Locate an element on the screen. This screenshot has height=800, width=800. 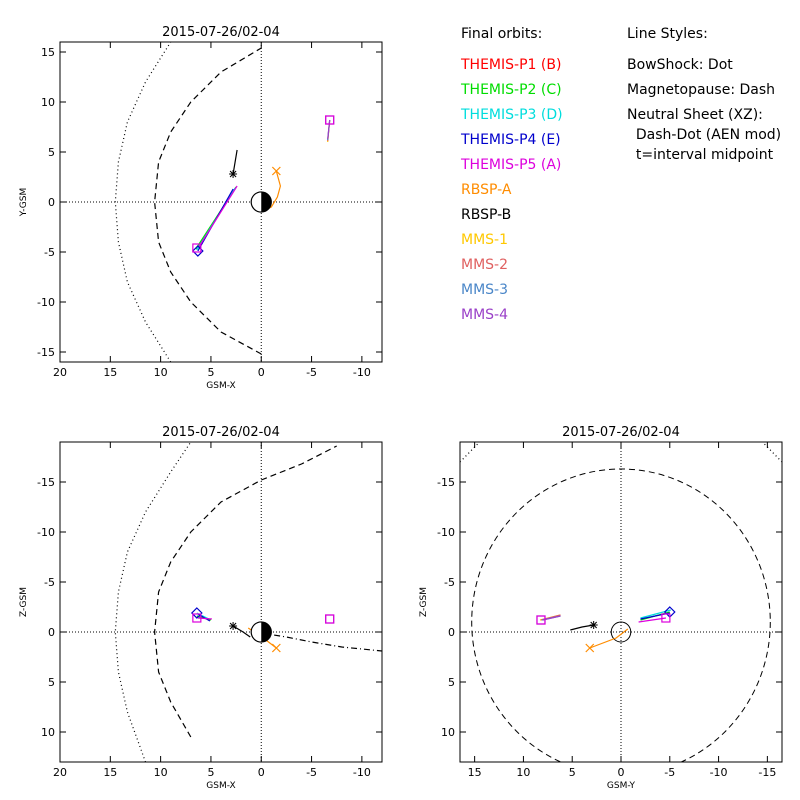
legend-entry: THEMIS-P2 (C) is located at coordinates (511, 90).